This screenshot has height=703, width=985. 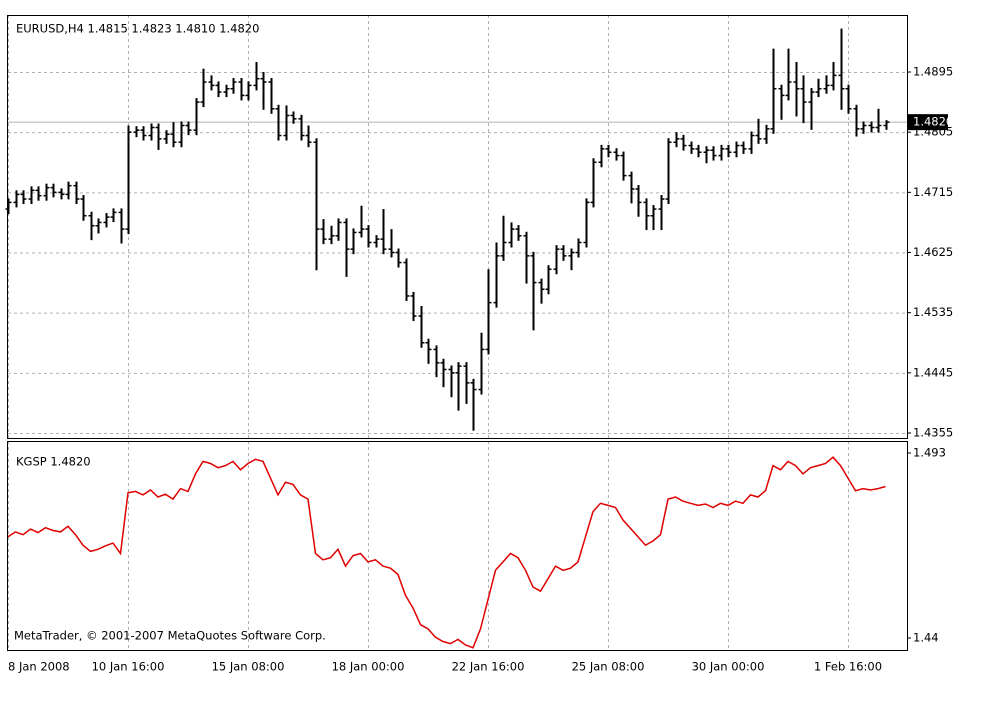 I want to click on current-price-box, so click(x=928, y=122).